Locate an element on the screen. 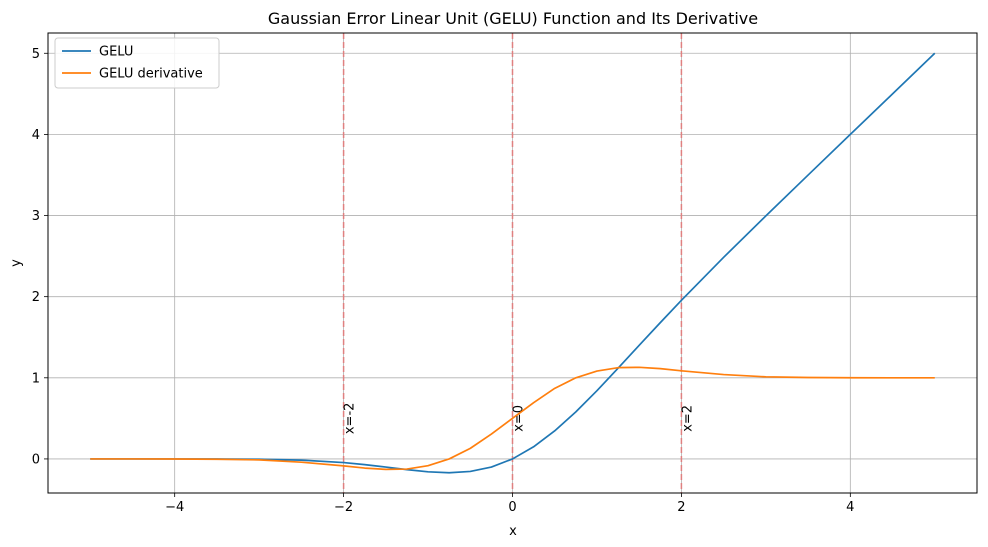 This screenshot has width=988, height=547. x-axis-label: x is located at coordinates (513, 531).